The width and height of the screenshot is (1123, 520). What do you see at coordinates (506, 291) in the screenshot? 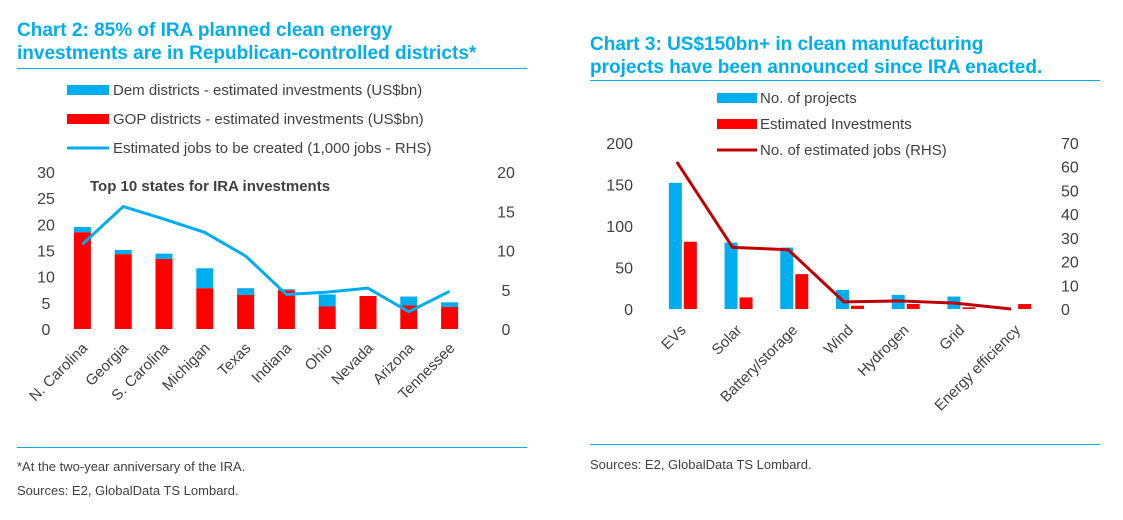
I see `y2-tick-label: 5` at bounding box center [506, 291].